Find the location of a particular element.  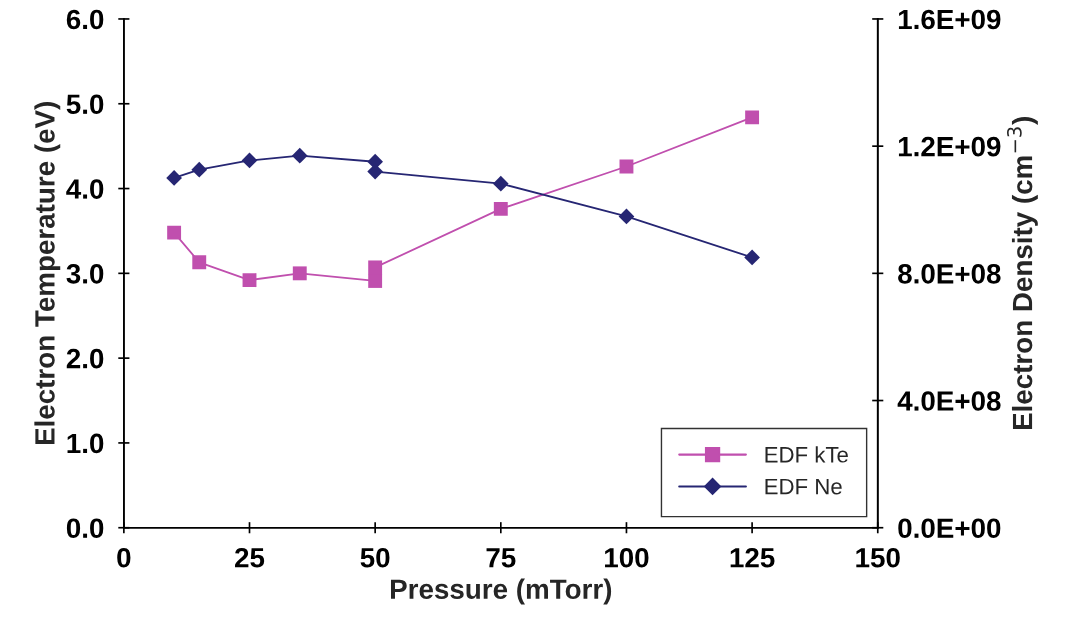

y-tick-label: 6.0 is located at coordinates (85, 19).